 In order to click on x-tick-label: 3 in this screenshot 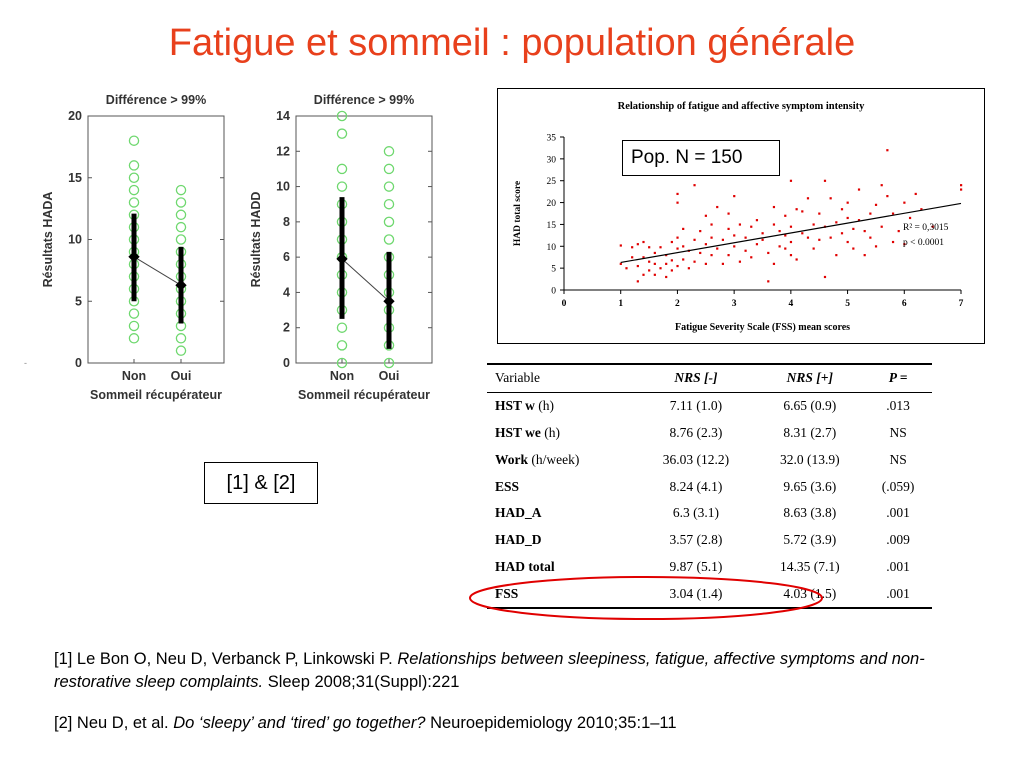, I will do `click(734, 304)`.